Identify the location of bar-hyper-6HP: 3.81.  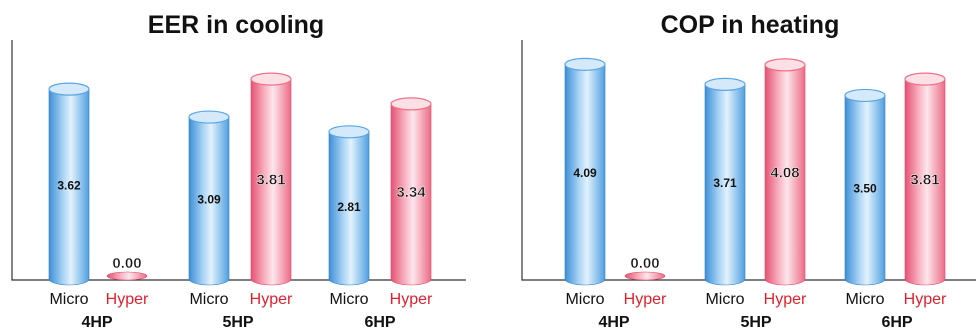
(925, 179).